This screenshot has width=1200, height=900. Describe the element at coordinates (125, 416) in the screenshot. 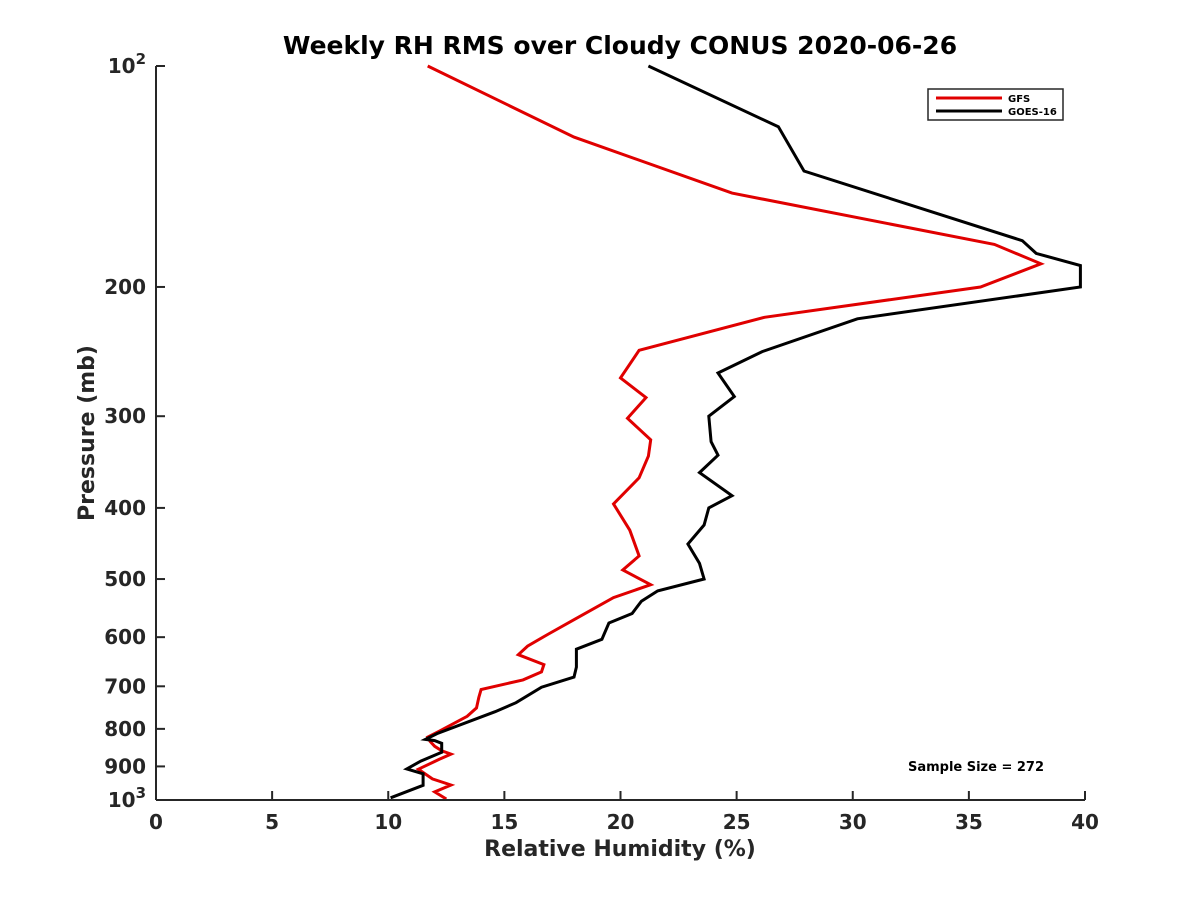

I see `y-tick-label: 300` at that location.